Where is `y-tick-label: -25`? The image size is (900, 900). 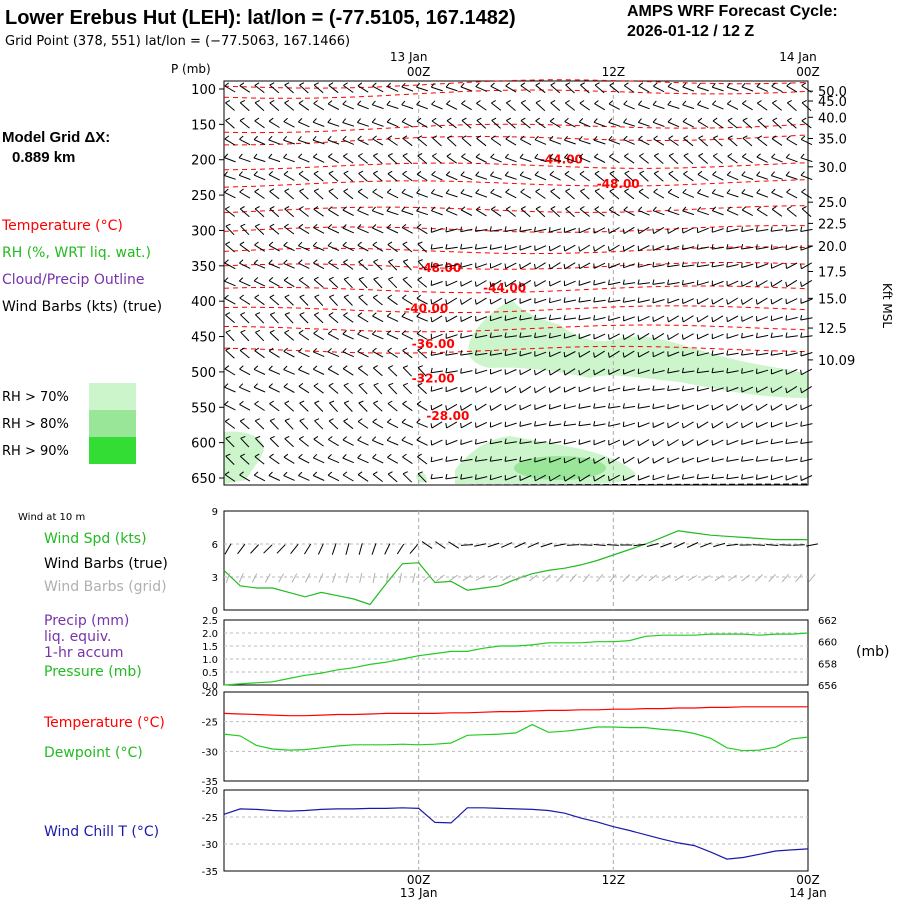
y-tick-label: -25 is located at coordinates (210, 723).